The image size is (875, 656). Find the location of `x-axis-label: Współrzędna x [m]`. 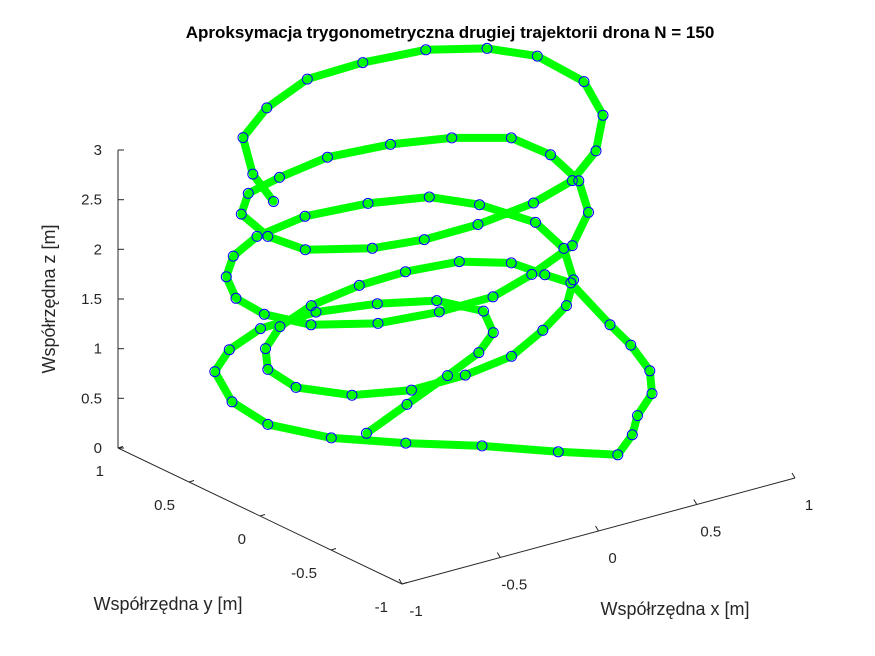

x-axis-label: Współrzędna x [m] is located at coordinates (674, 609).